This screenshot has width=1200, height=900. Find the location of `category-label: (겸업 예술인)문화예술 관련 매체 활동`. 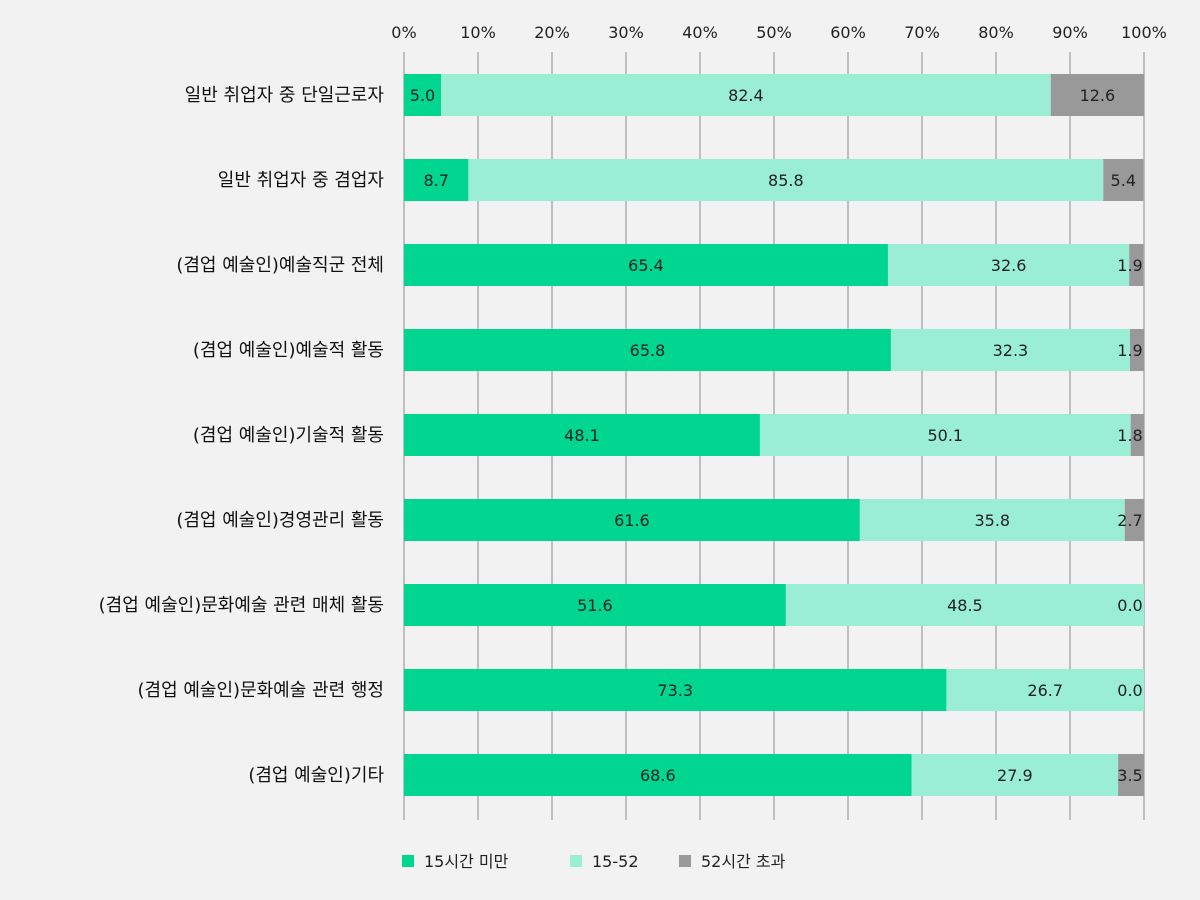

category-label: (겸업 예술인)문화예술 관련 매체 활동 is located at coordinates (241, 605).